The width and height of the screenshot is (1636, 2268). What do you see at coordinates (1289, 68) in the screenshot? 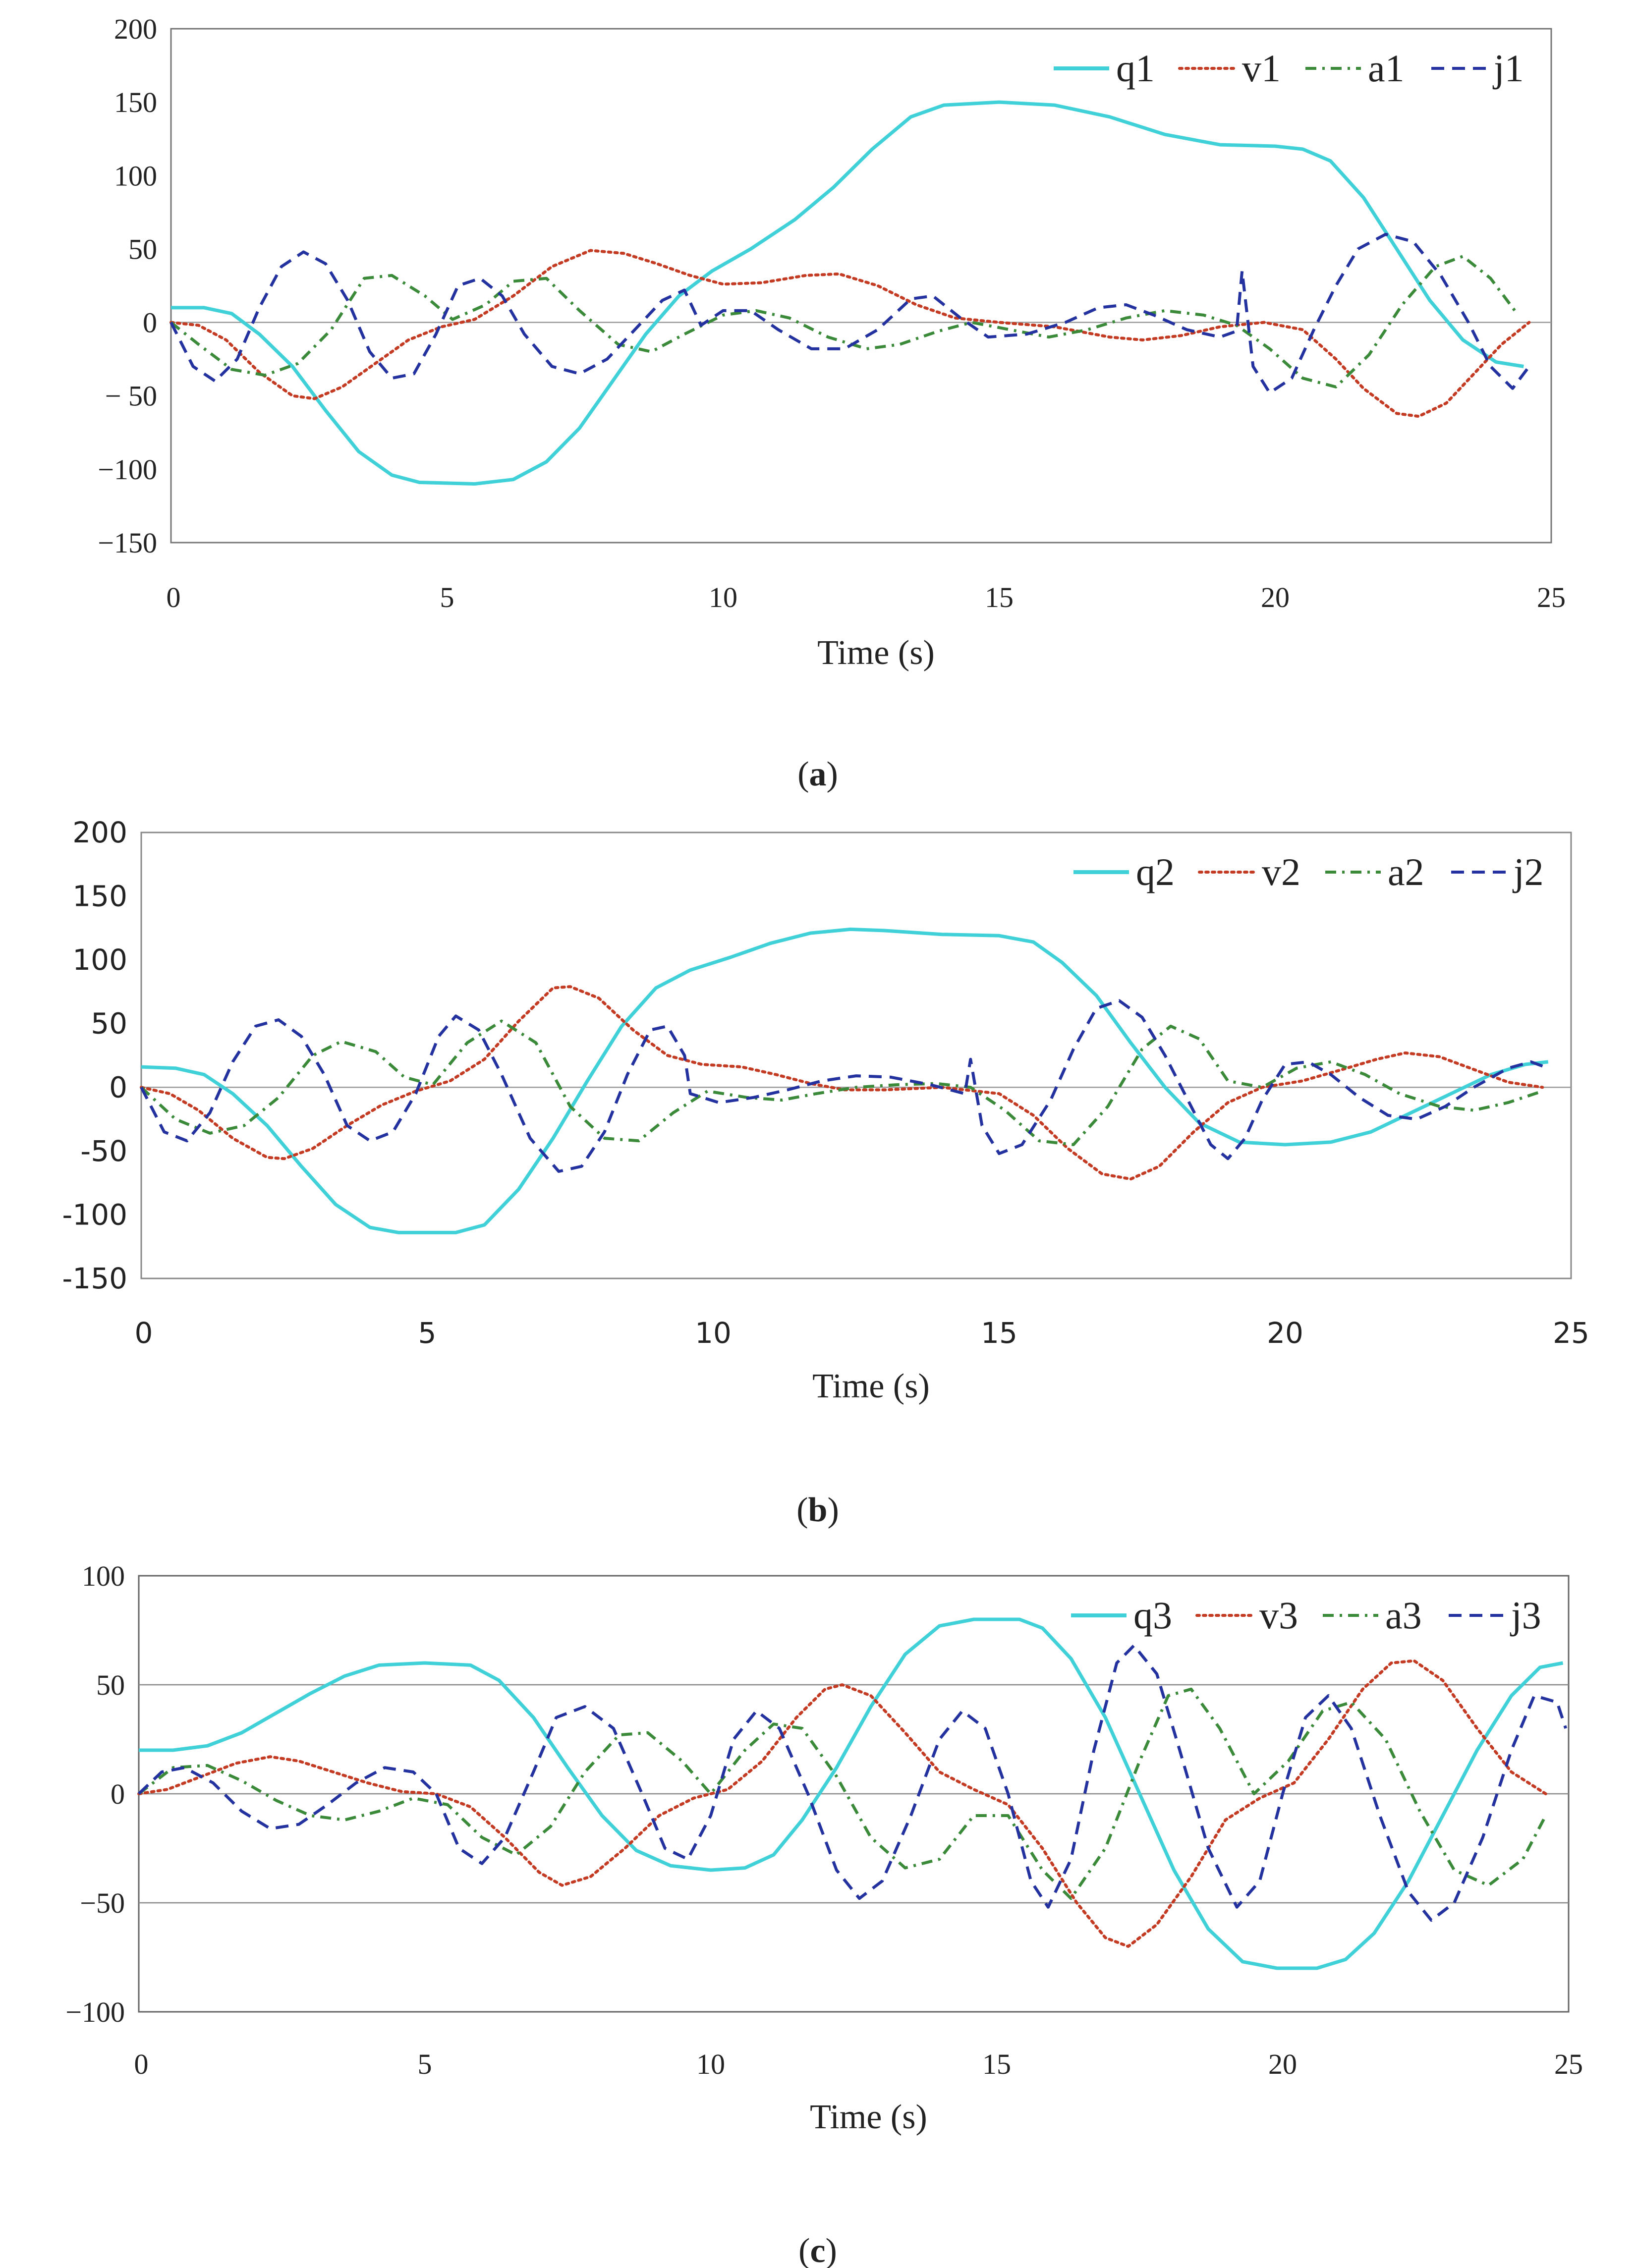
I see `legend: q1 v1 a1 j1` at bounding box center [1289, 68].